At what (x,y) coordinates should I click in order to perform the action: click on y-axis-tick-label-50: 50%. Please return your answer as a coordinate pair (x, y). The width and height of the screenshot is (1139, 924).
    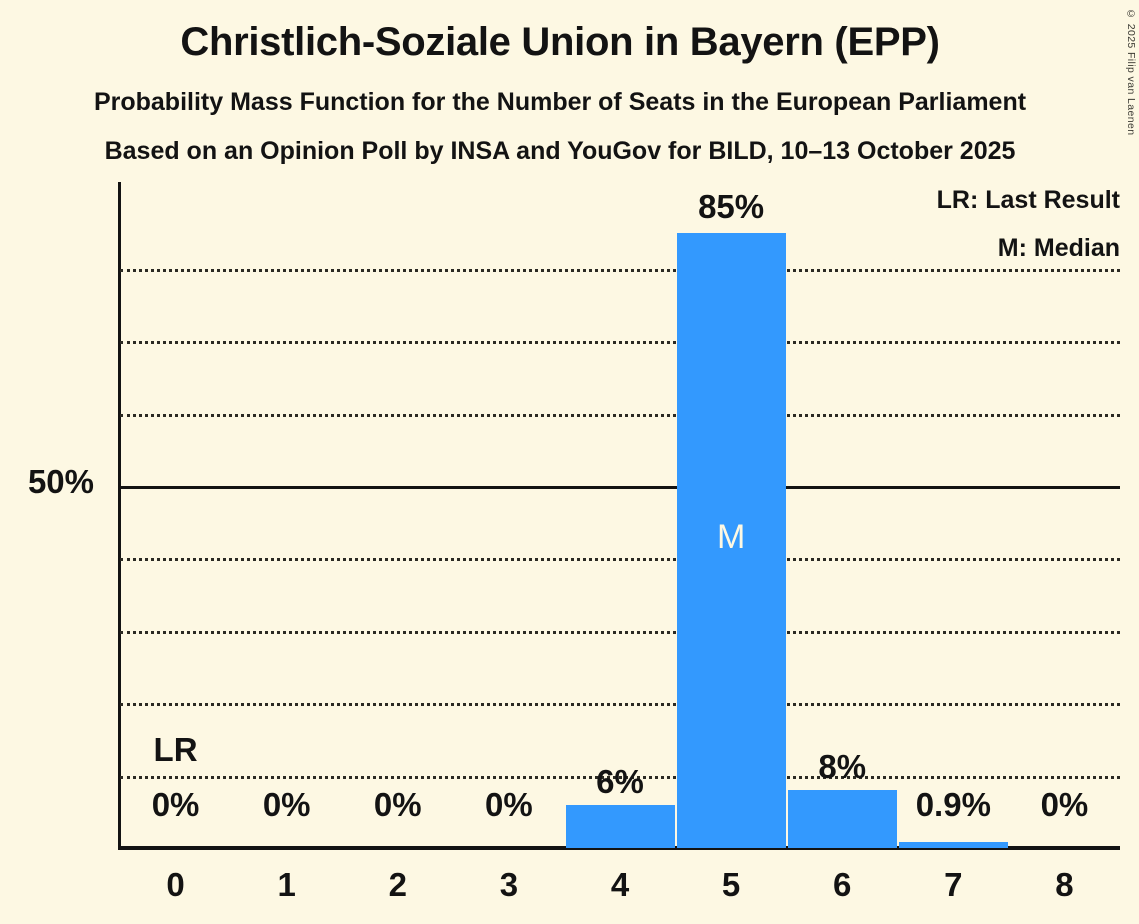
    Looking at the image, I should click on (60, 482).